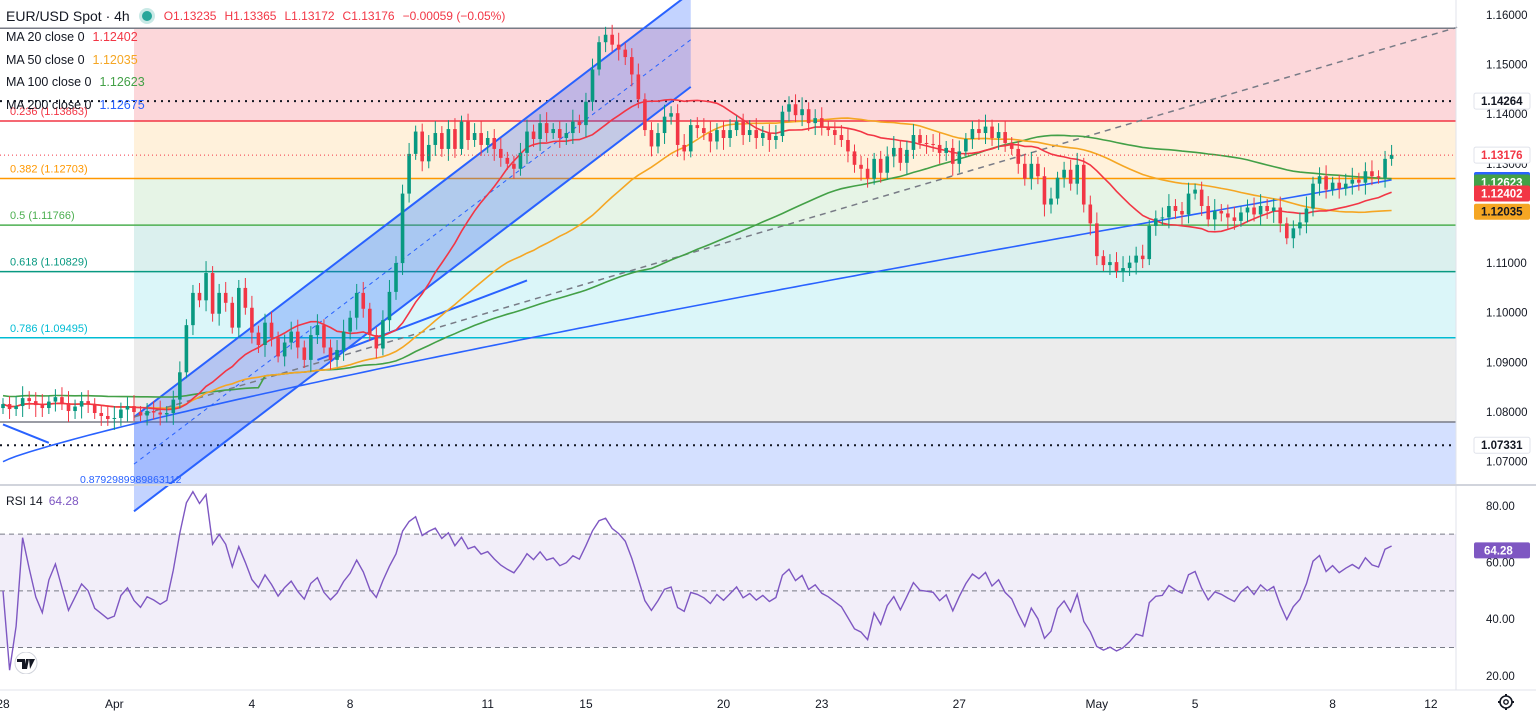 The width and height of the screenshot is (1536, 717). I want to click on price-tick-label: 1.10000, so click(1507, 314).